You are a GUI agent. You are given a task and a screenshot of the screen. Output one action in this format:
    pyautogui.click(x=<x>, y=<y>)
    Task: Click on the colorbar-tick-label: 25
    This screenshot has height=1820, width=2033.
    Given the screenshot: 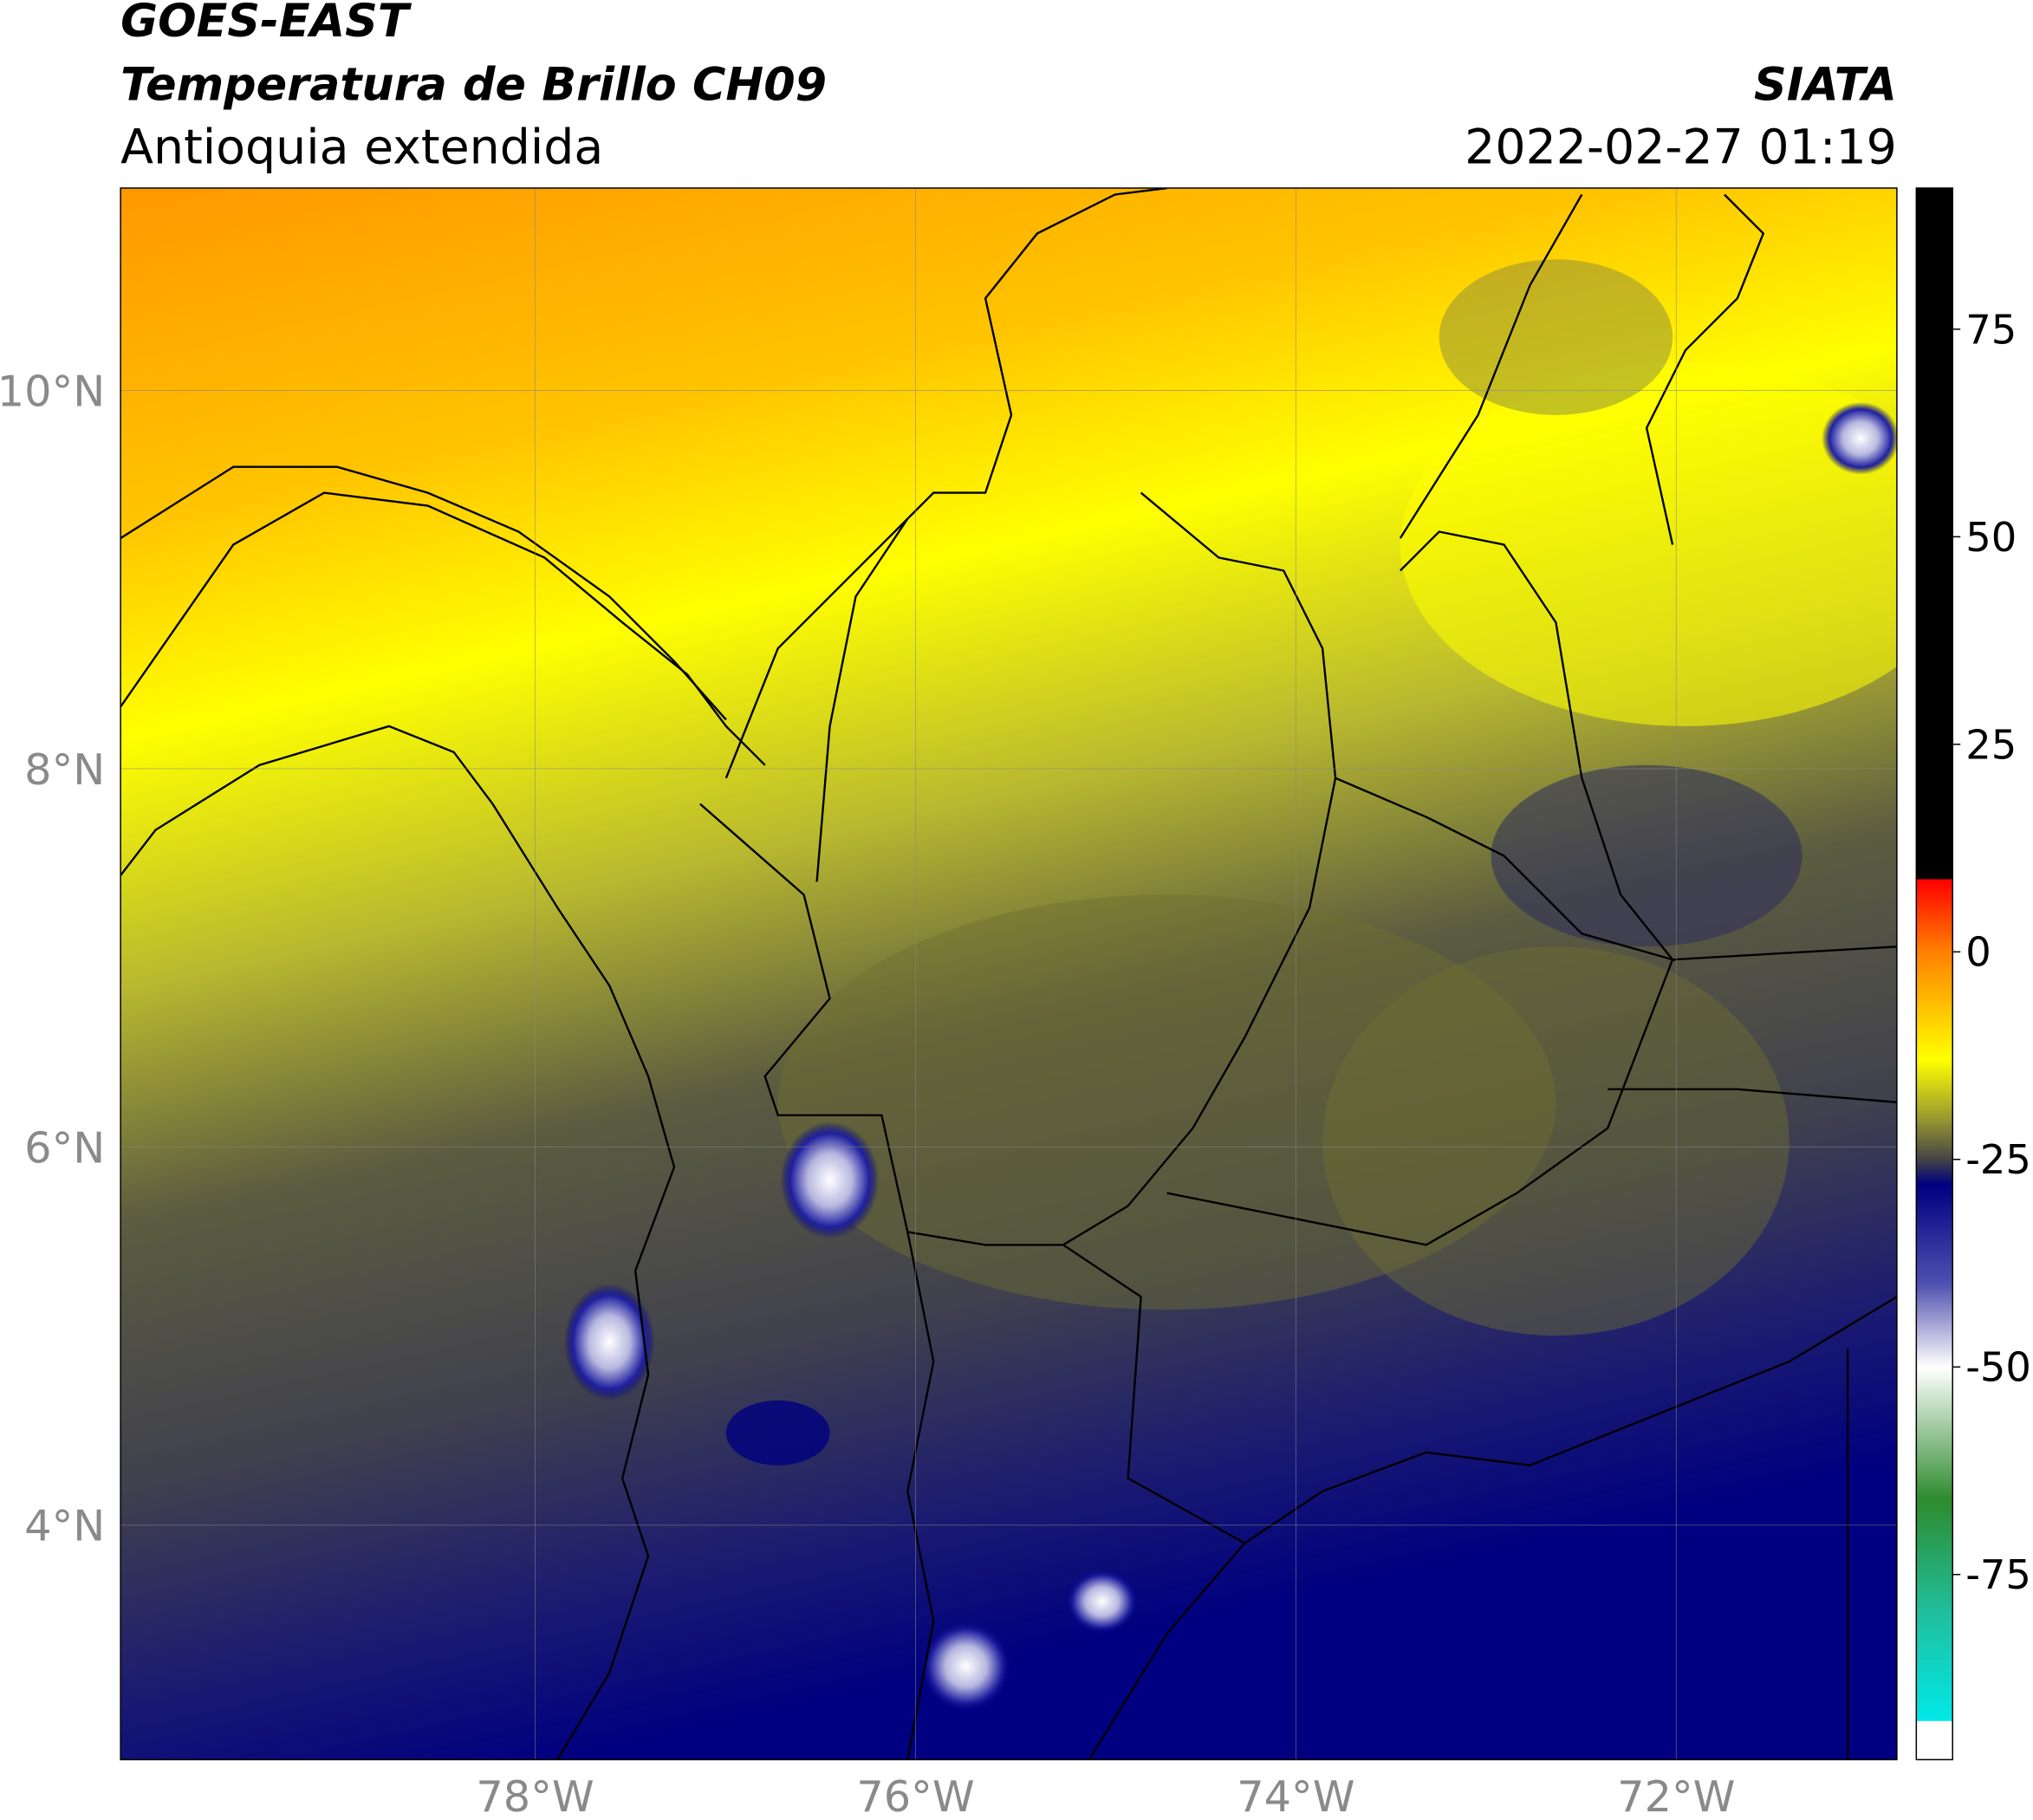 What is the action you would take?
    pyautogui.click(x=1991, y=744)
    